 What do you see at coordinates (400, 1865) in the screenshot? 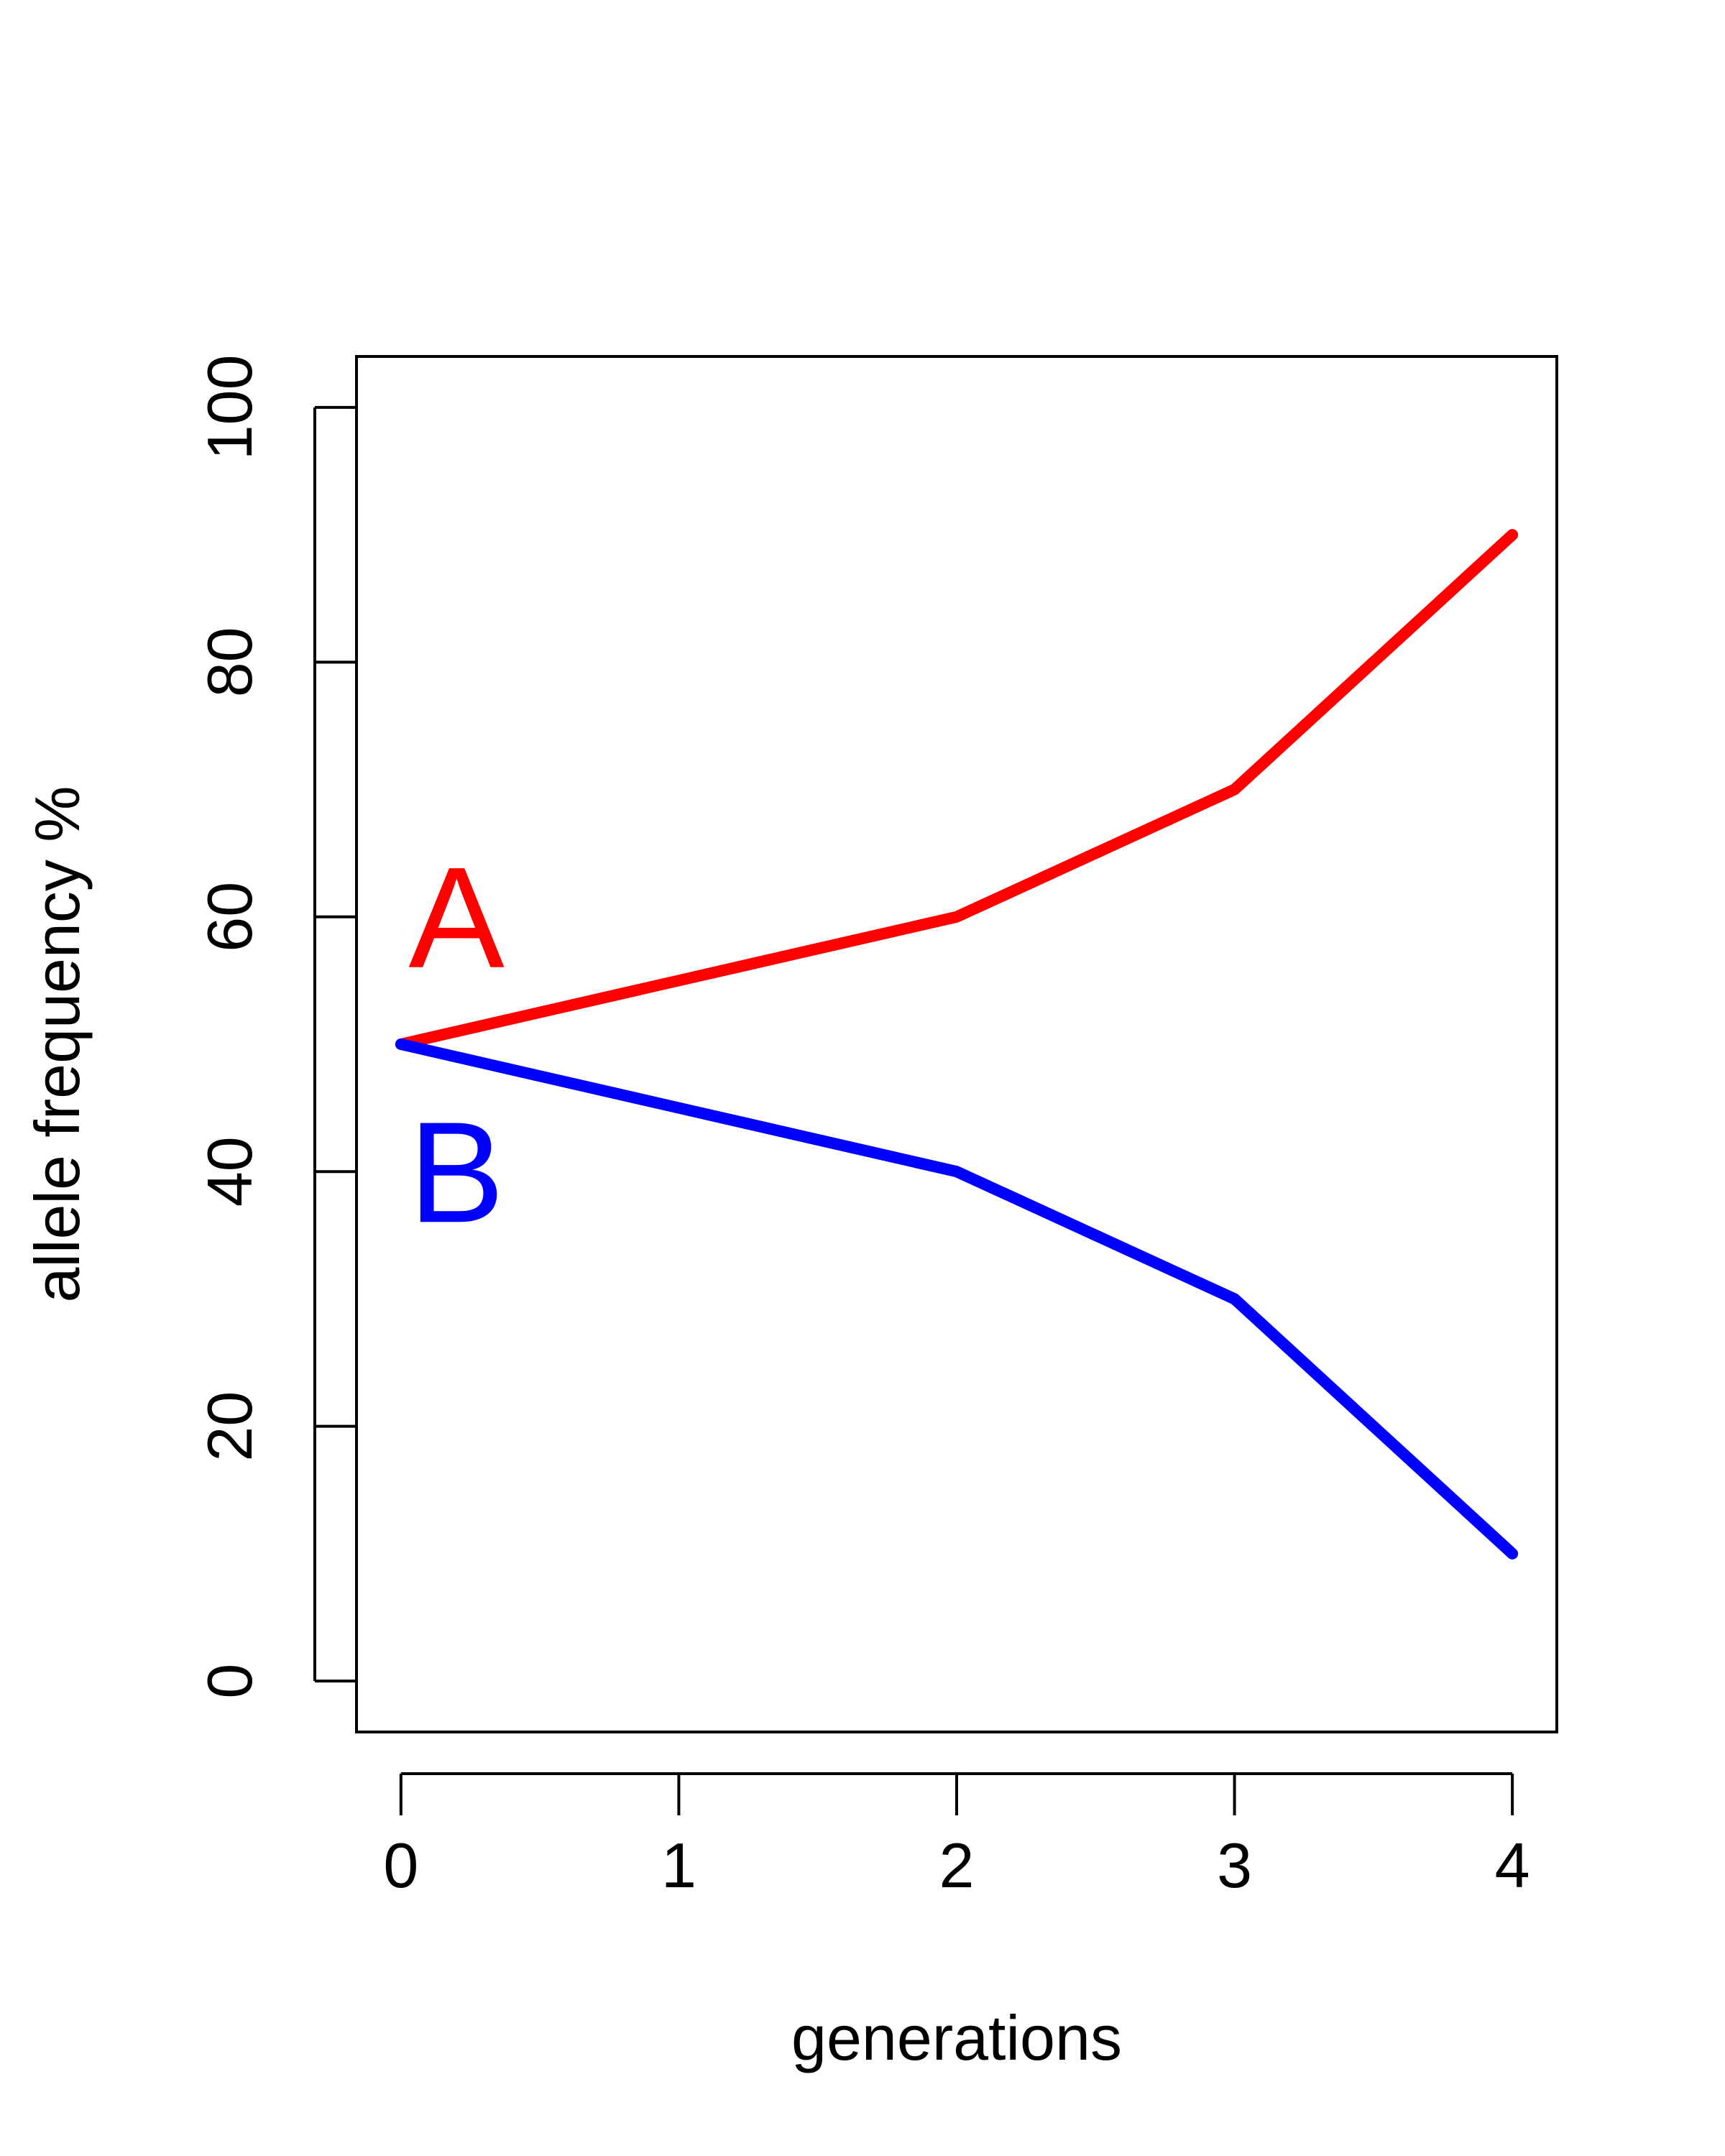
I see `x-tick-label: 0` at bounding box center [400, 1865].